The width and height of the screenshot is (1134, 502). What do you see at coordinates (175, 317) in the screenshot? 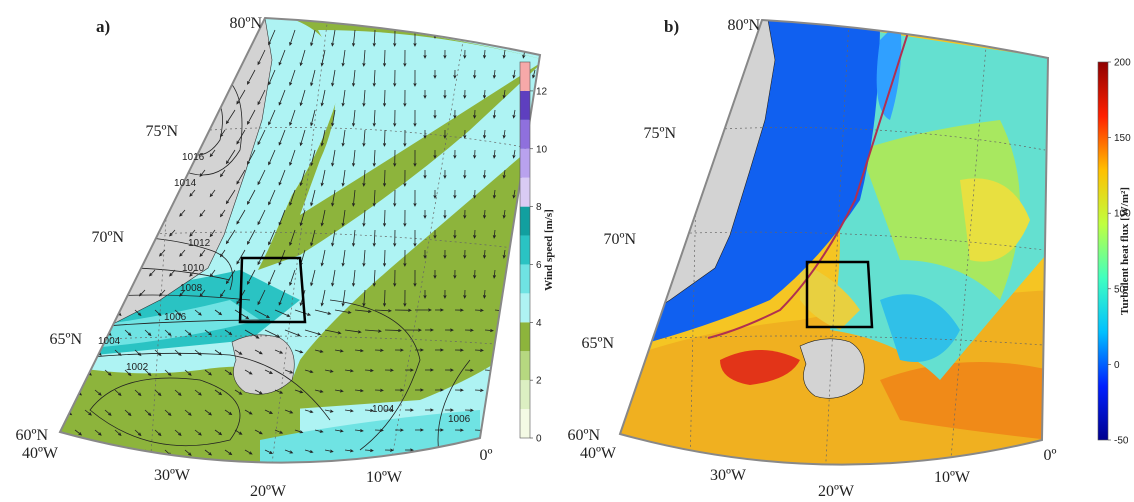
I see `isobar-label: 1006` at bounding box center [175, 317].